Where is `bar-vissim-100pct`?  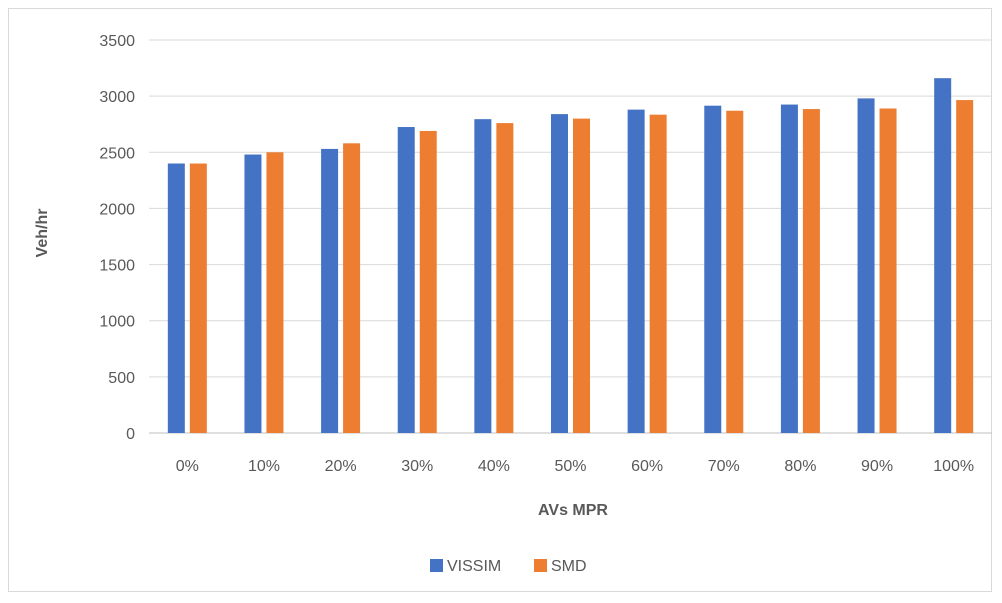 bar-vissim-100pct is located at coordinates (943, 256).